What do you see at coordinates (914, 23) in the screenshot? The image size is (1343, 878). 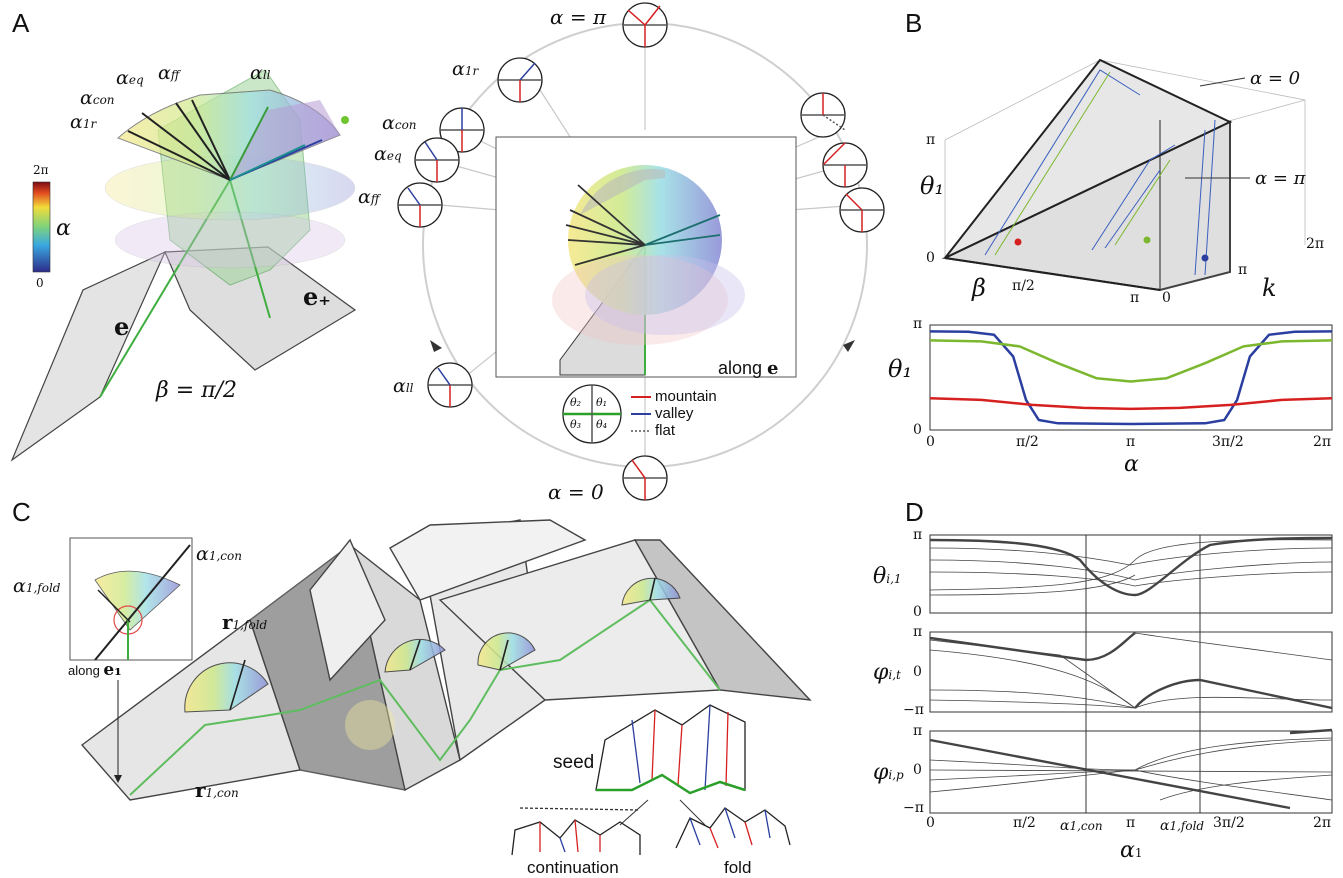 I see `panel-b-letter: B` at bounding box center [914, 23].